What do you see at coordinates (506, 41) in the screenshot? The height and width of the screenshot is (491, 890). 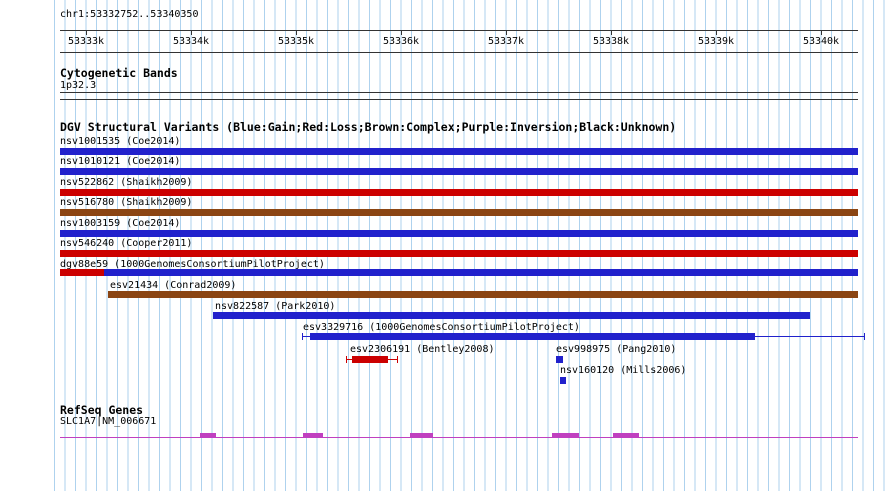 I see `ruler-tick-label: 53337k` at bounding box center [506, 41].